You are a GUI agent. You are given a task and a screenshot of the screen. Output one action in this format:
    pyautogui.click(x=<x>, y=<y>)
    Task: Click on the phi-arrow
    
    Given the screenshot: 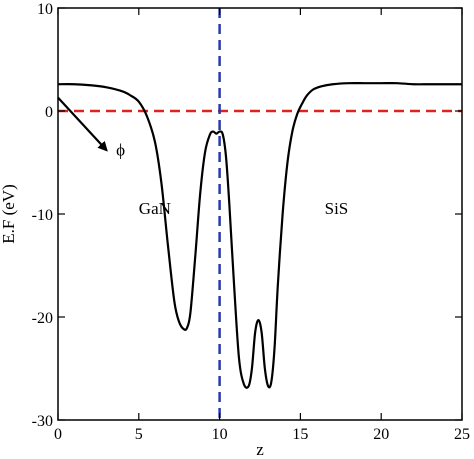 What is the action you would take?
    pyautogui.click(x=82, y=124)
    